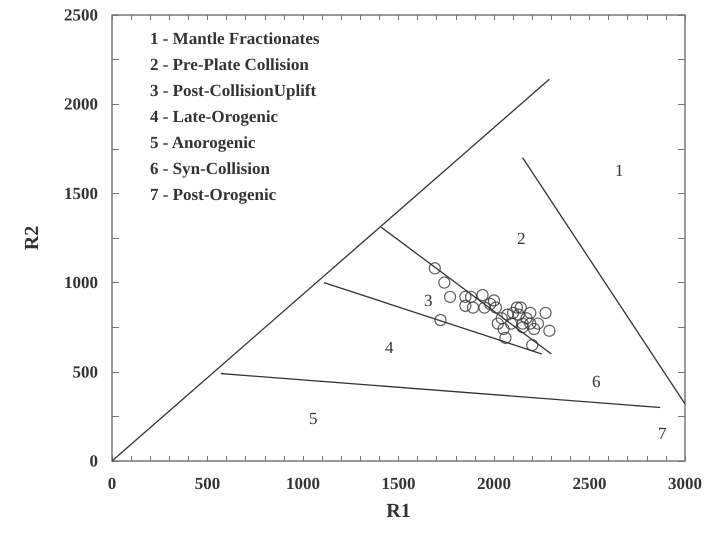 The width and height of the screenshot is (713, 547). I want to click on annotation: 5 - Anorogenic, so click(203, 142).